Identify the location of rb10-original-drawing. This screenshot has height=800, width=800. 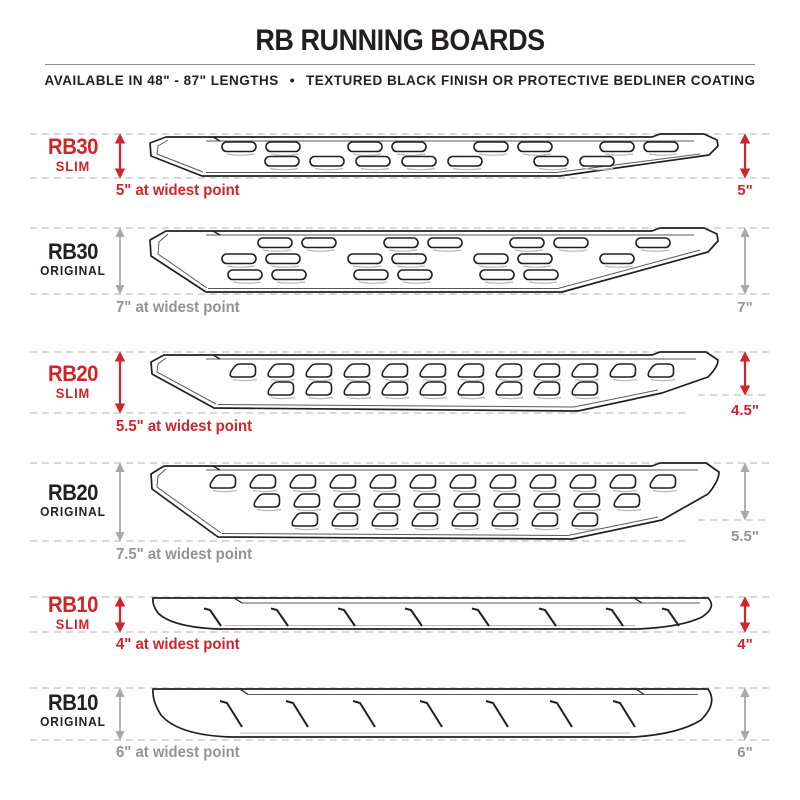
(400, 714).